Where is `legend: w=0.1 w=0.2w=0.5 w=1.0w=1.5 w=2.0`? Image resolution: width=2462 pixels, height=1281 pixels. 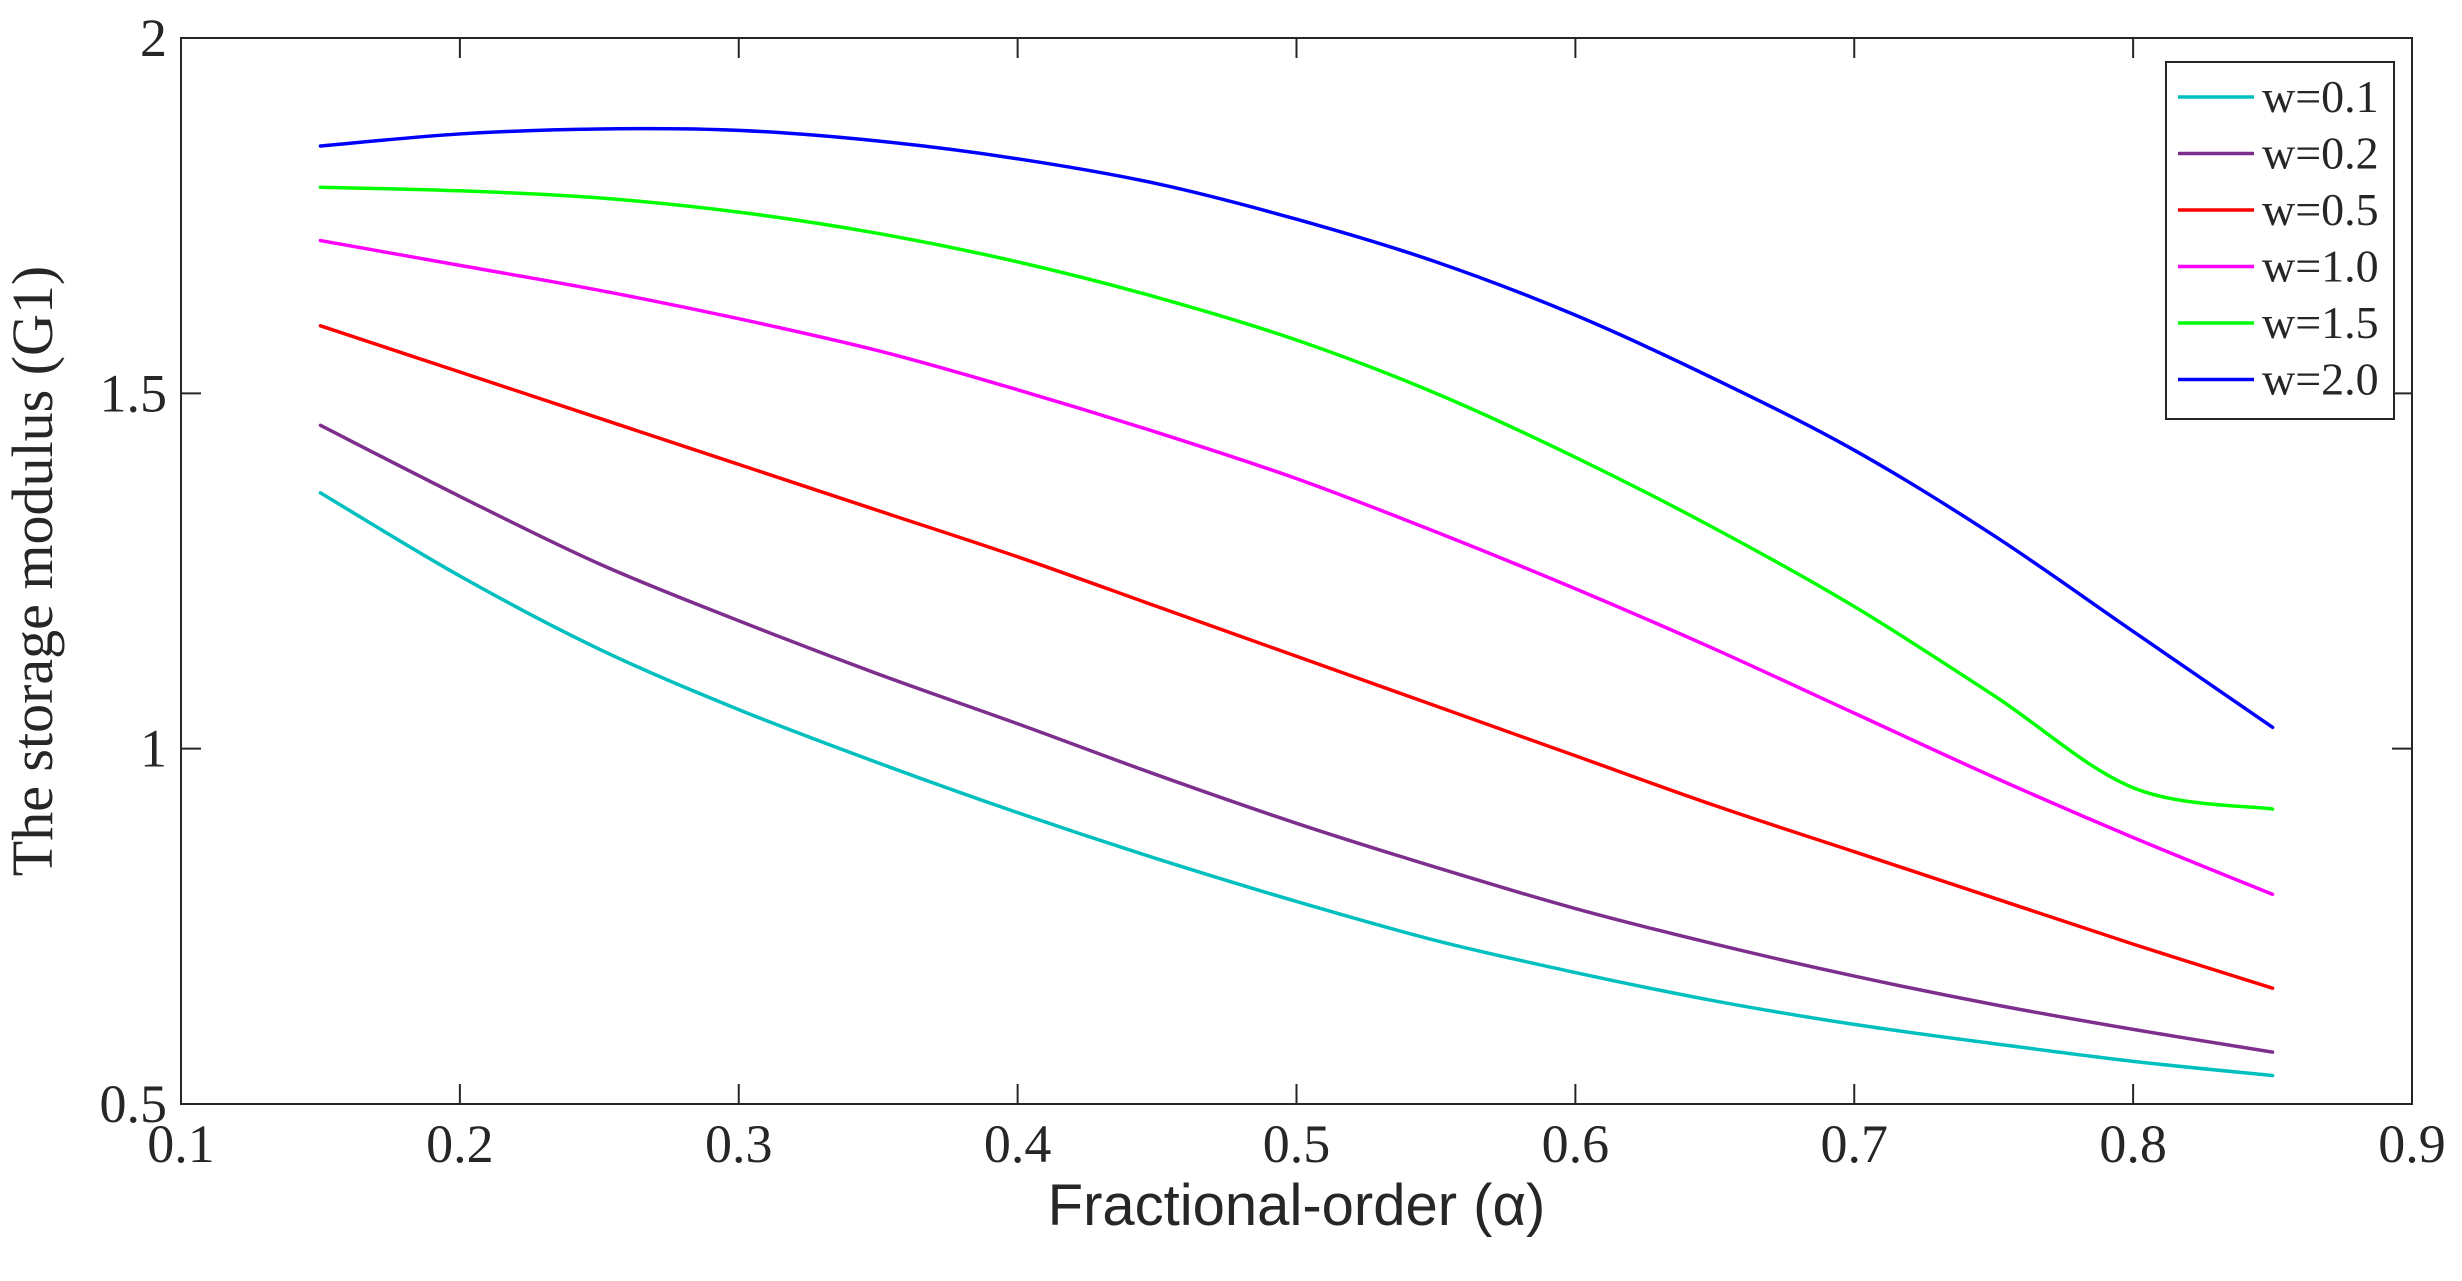
legend: w=0.1 w=0.2w=0.5 w=1.0w=1.5 w=2.0 is located at coordinates (2280, 240).